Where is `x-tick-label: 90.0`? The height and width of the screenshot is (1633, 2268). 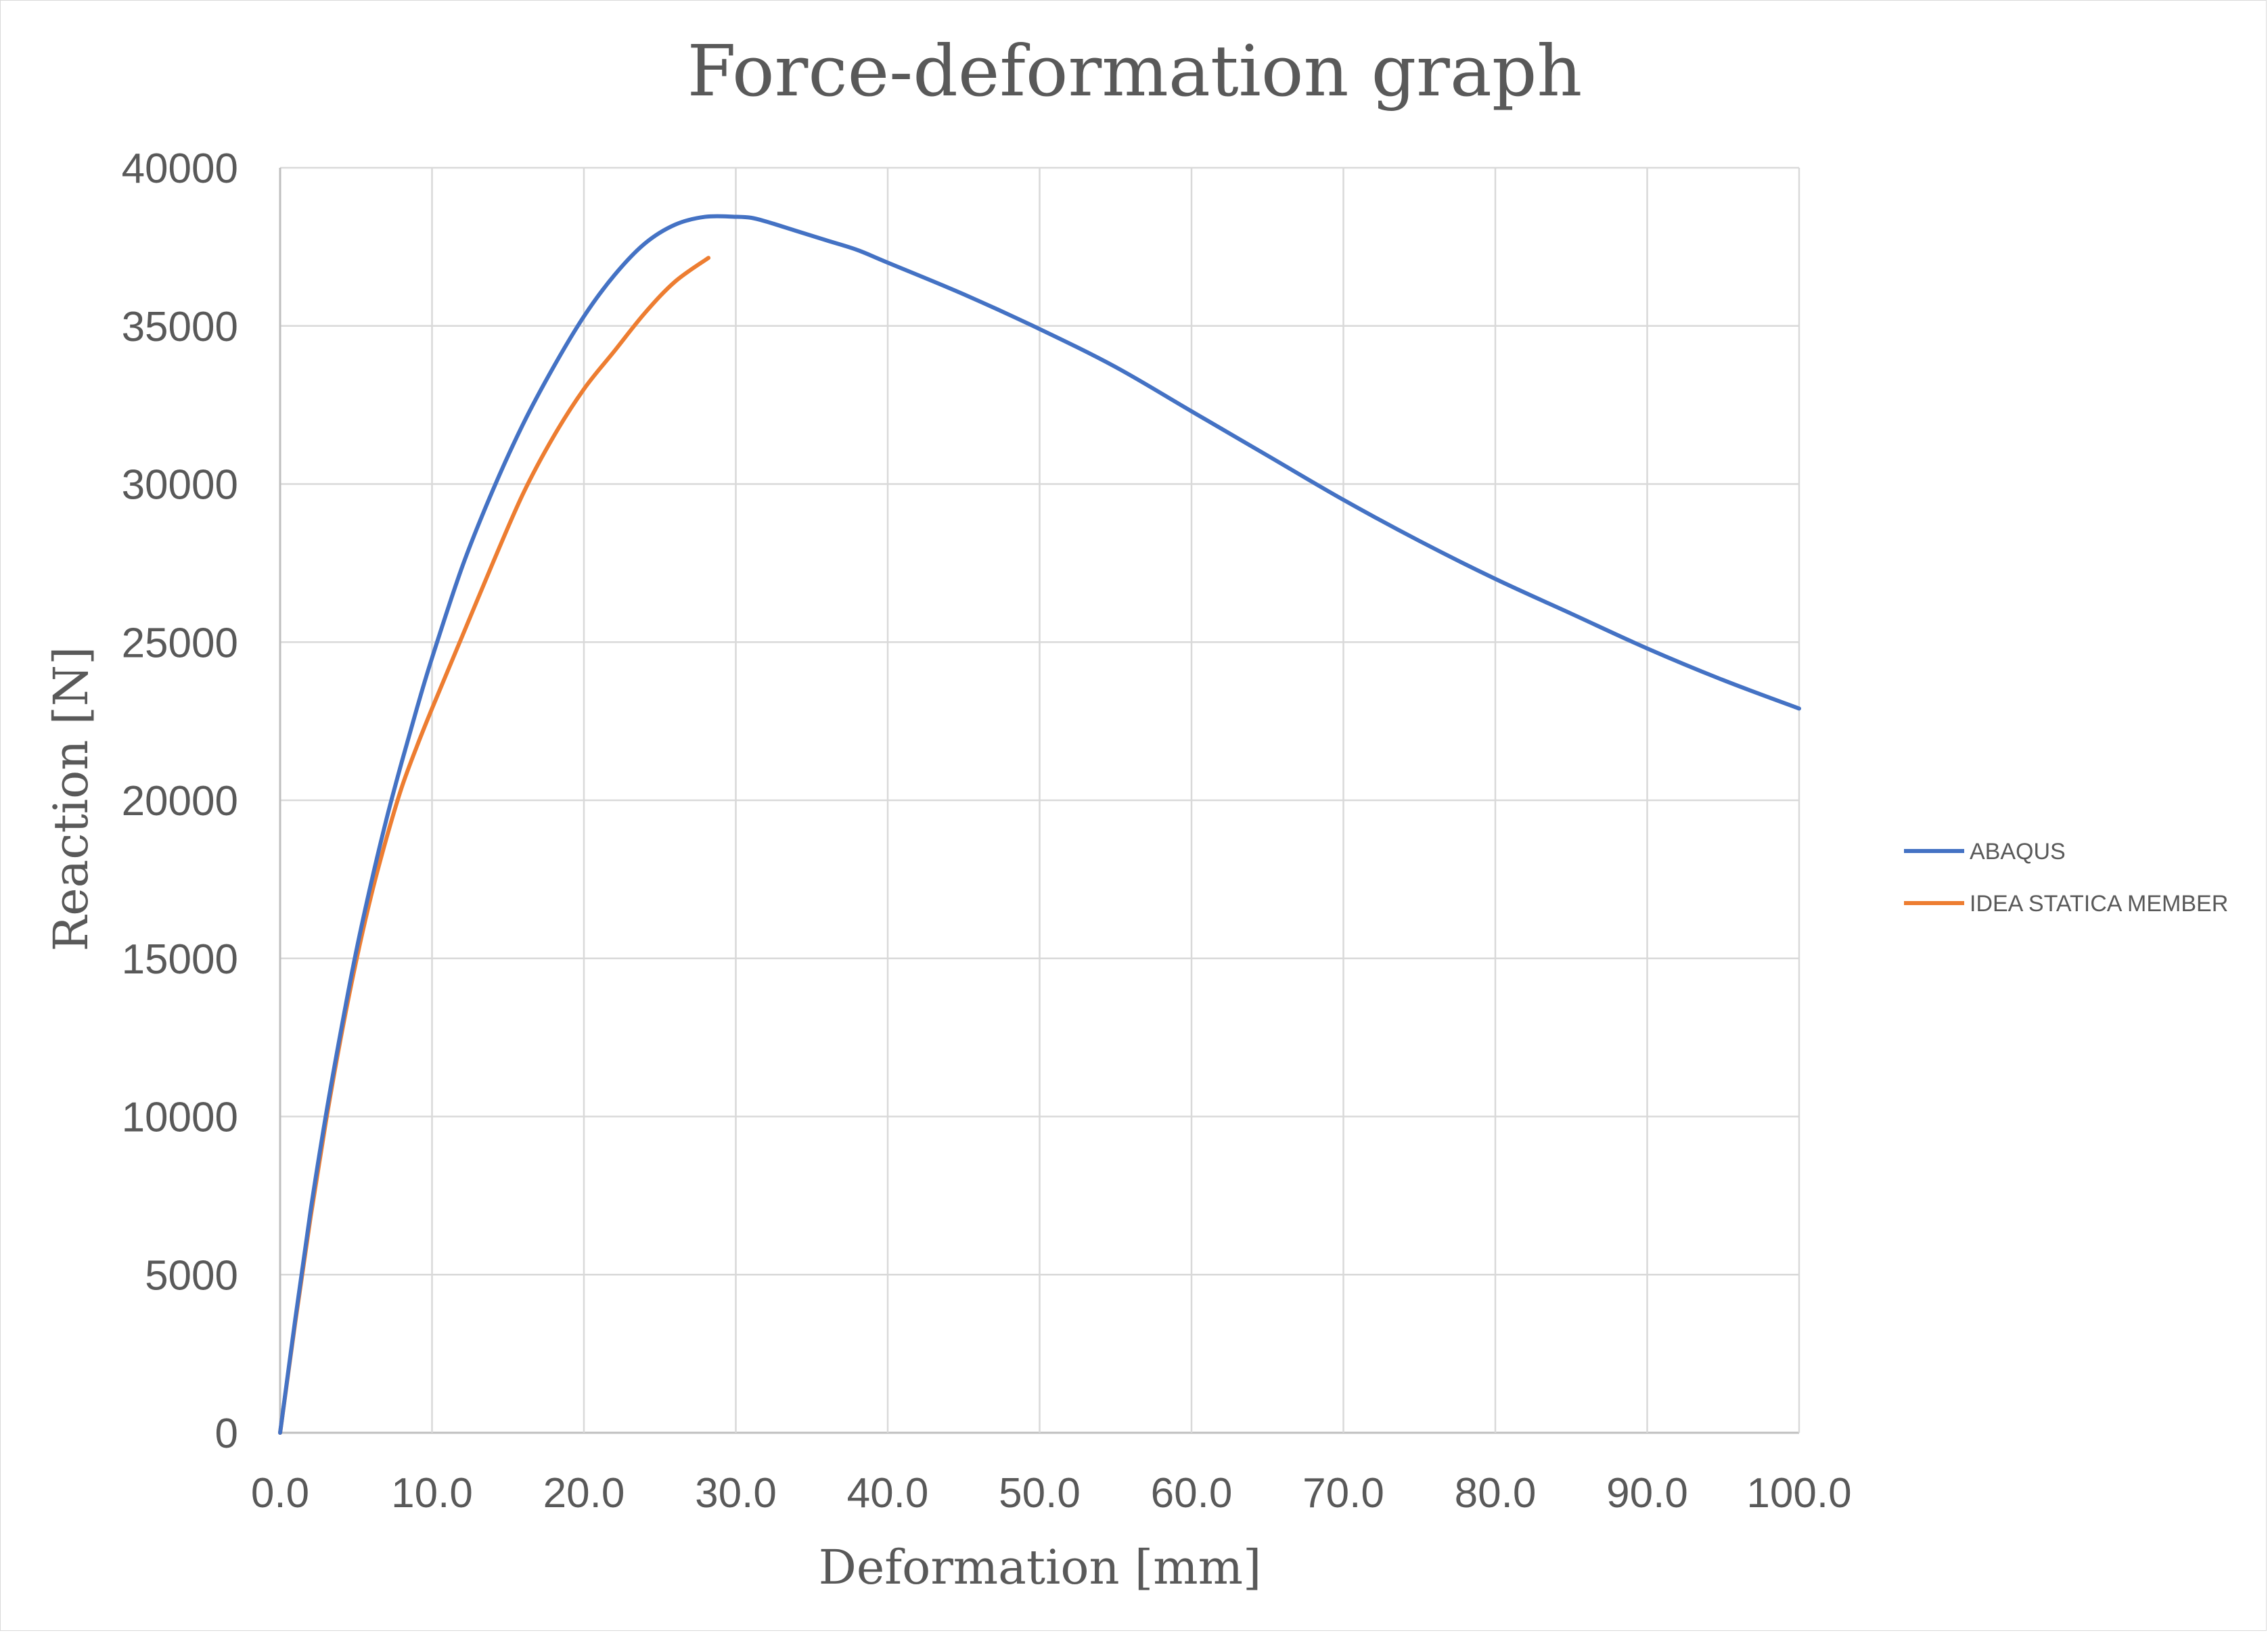 x-tick-label: 90.0 is located at coordinates (1647, 1493).